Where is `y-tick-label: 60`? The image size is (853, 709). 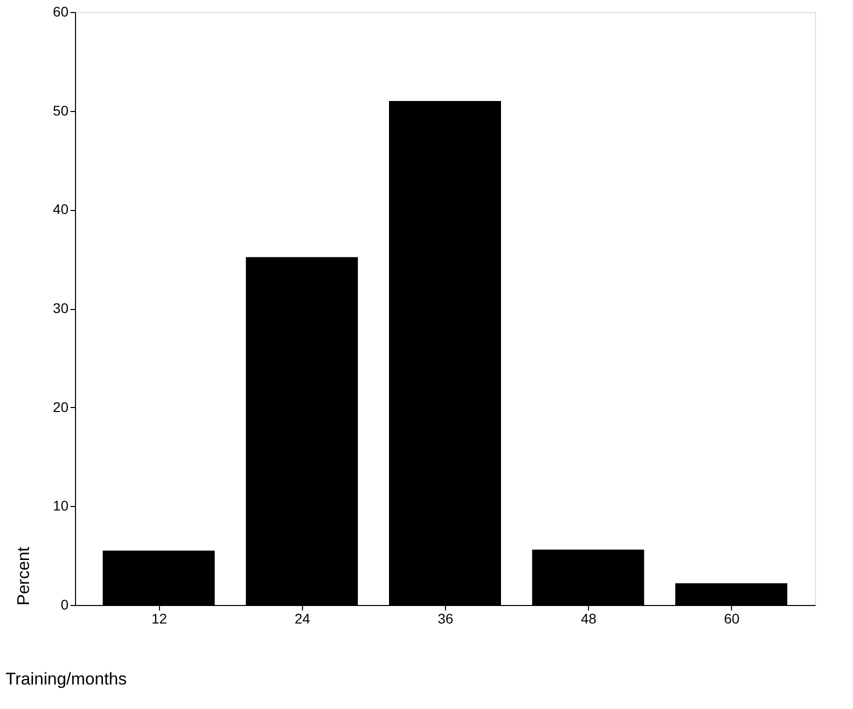
y-tick-label: 60 is located at coordinates (60, 12).